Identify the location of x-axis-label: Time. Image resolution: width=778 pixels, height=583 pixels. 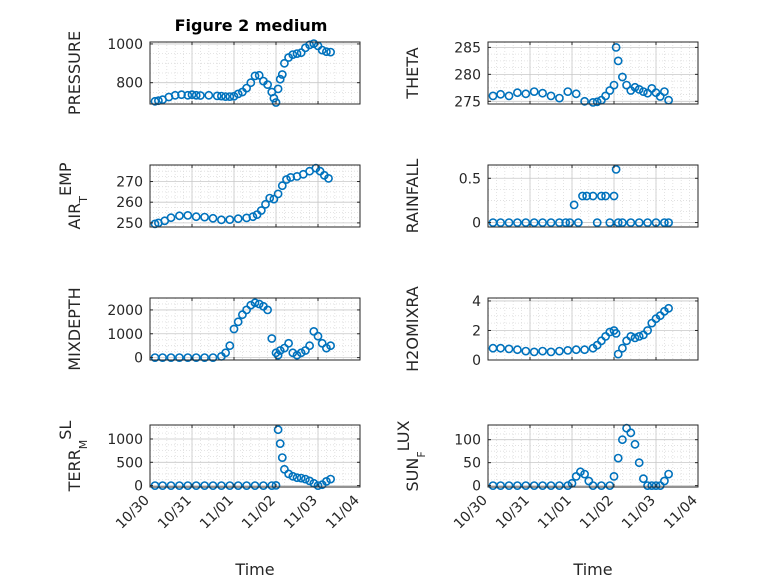
(592, 569).